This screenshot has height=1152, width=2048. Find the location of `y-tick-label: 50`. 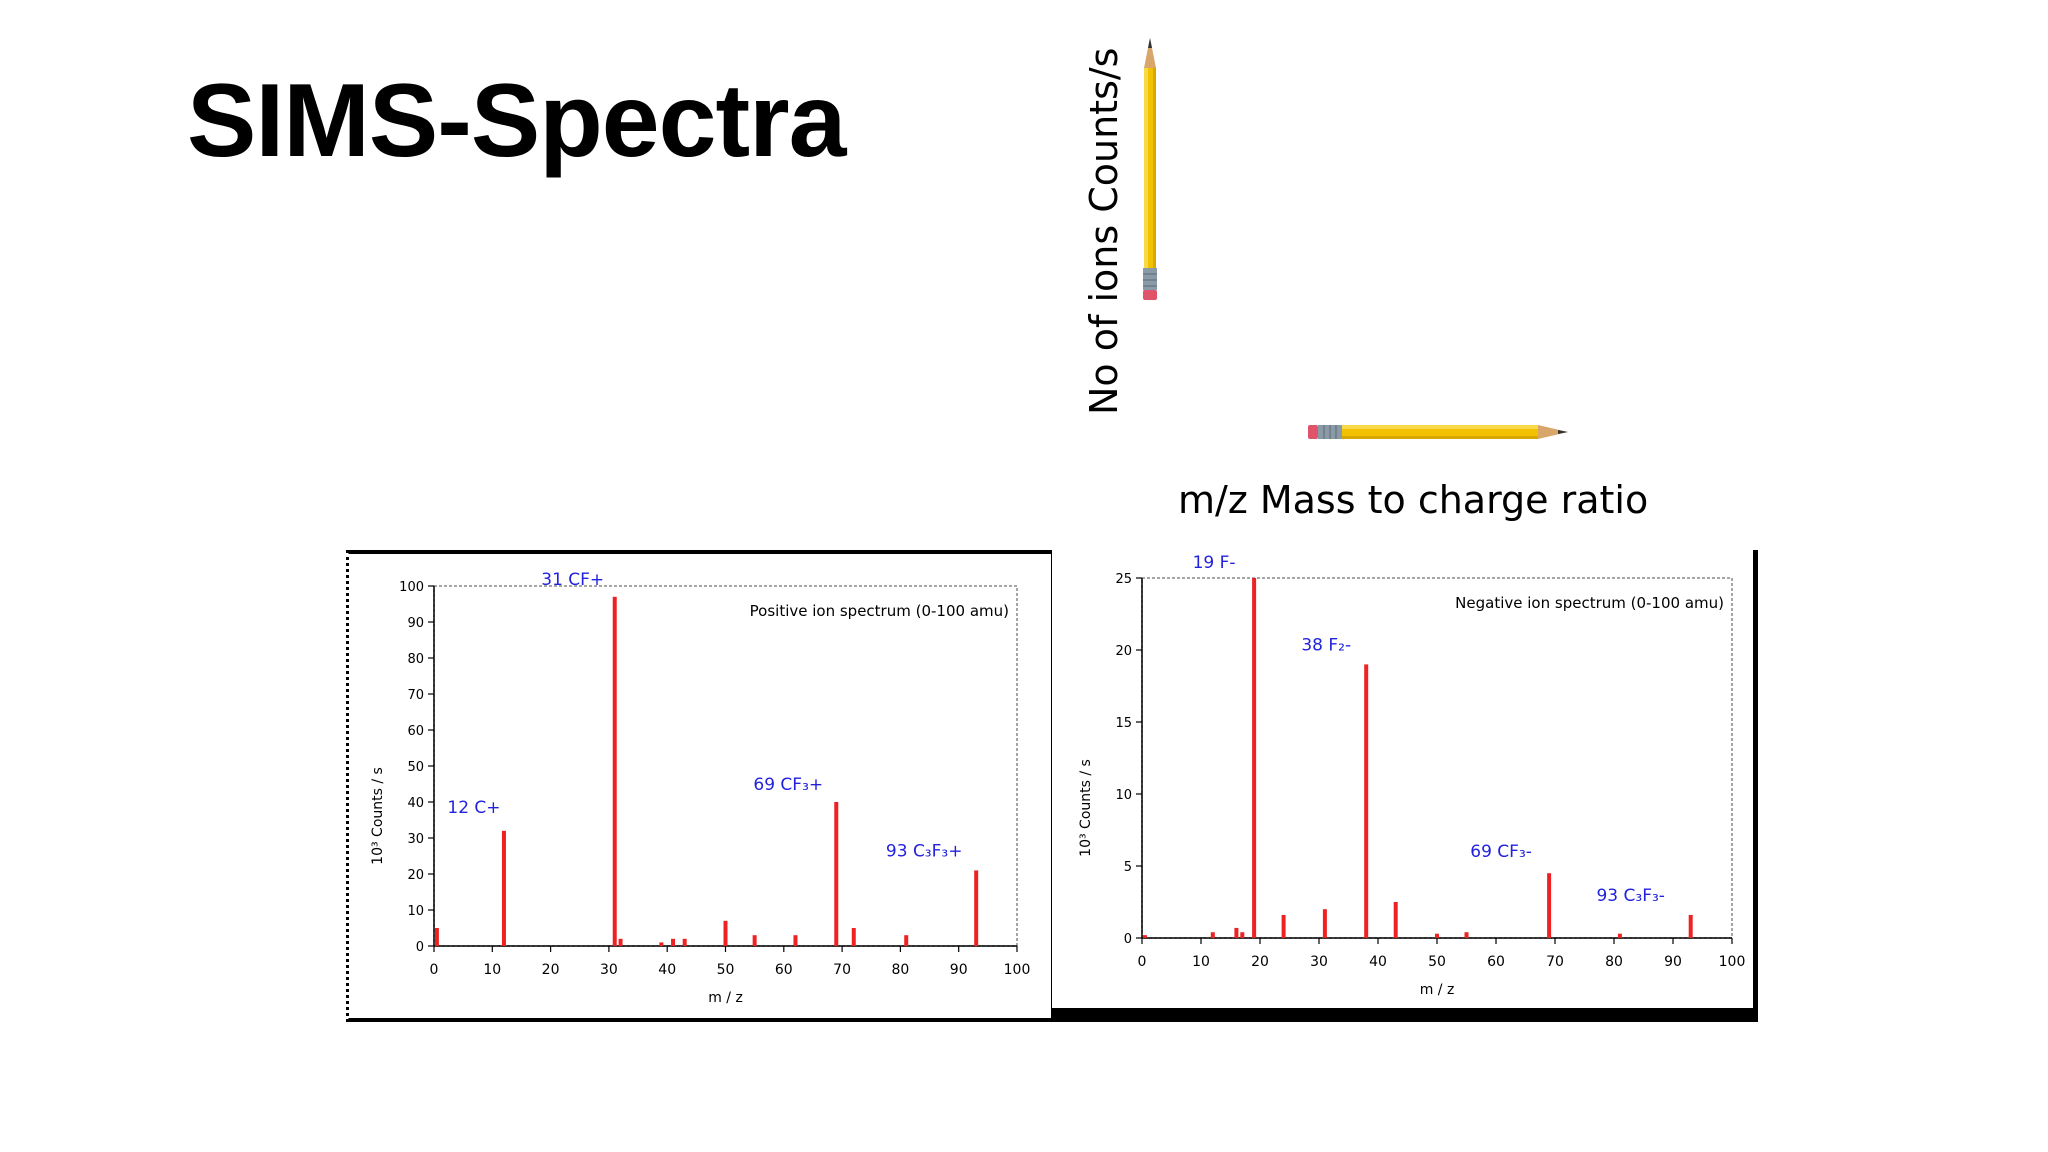

y-tick-label: 50 is located at coordinates (415, 767).